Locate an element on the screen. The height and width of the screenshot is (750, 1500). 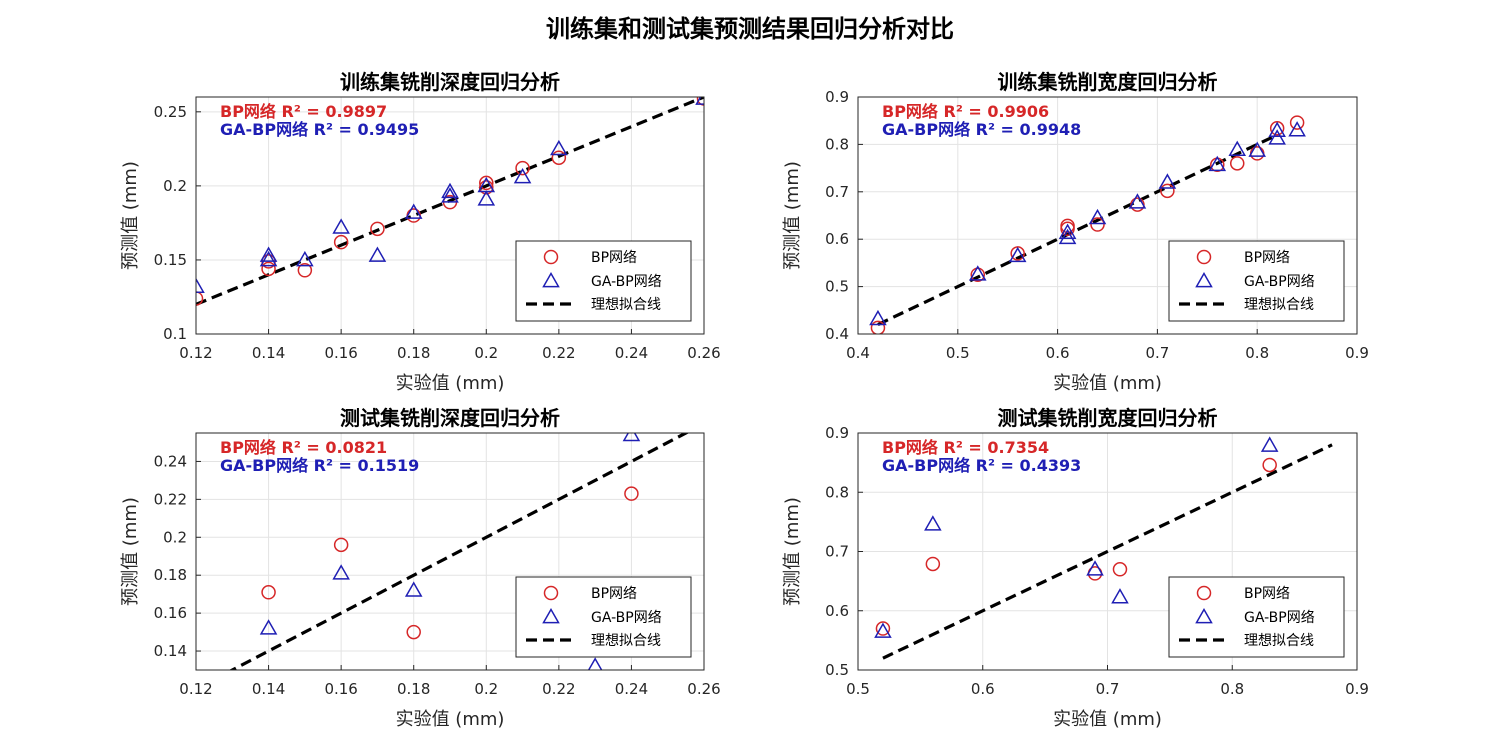
y-tick-label: 0.25 is located at coordinates (170, 112).